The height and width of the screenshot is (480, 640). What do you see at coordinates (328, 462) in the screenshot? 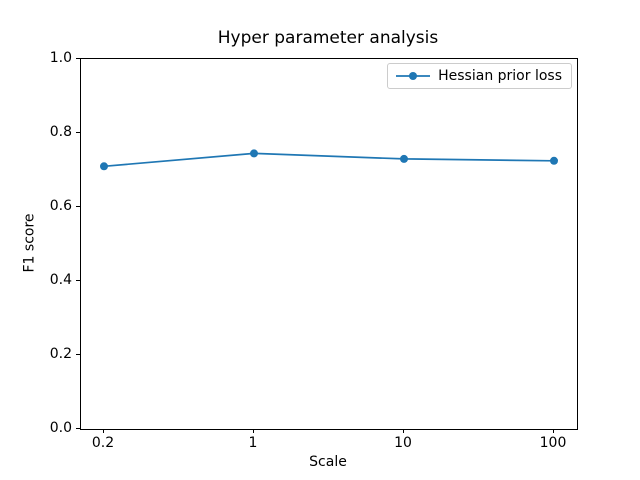
I see `x-axis-label: Scale` at bounding box center [328, 462].